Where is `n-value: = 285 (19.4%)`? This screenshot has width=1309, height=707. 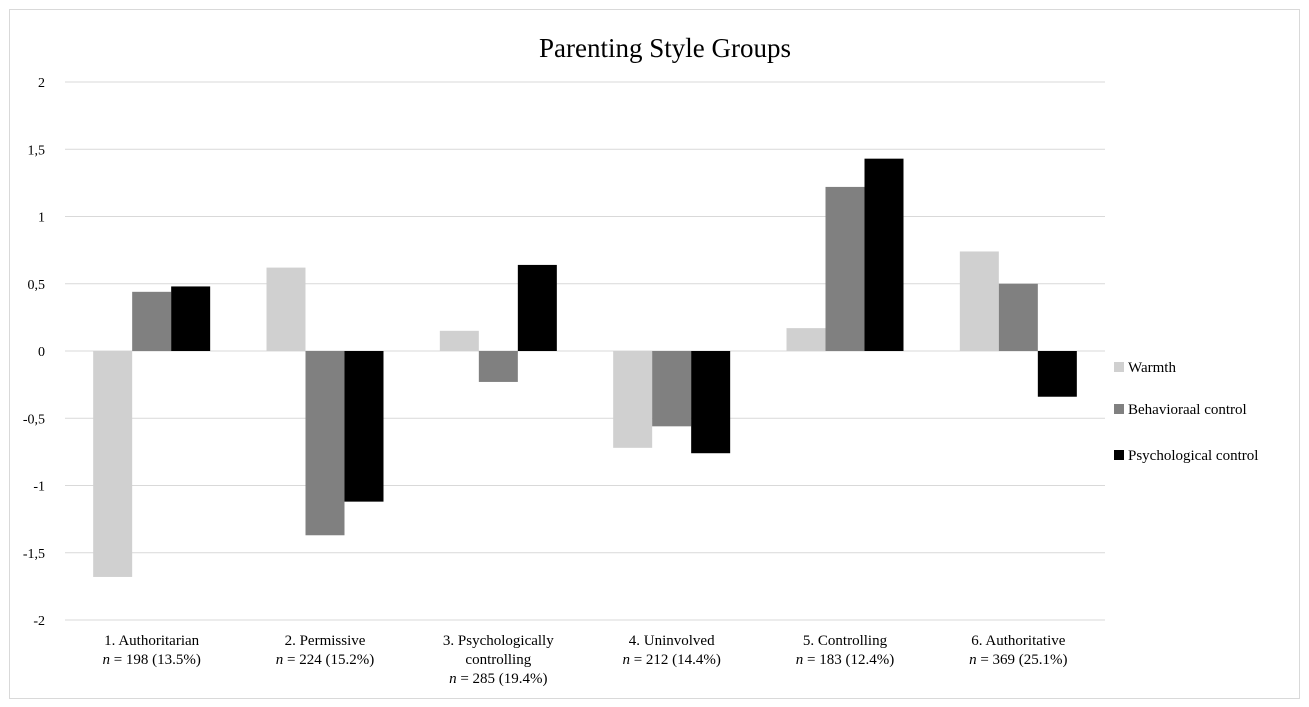
n-value: = 285 (19.4%) is located at coordinates (502, 679).